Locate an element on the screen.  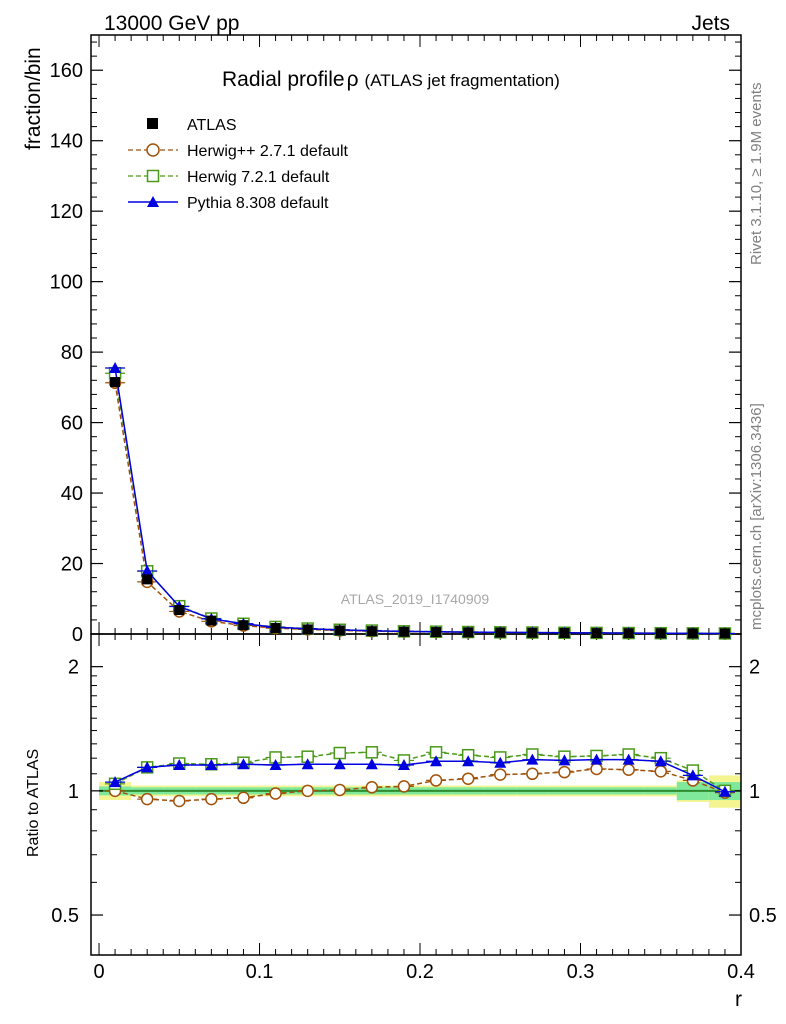
ratio-ytick-label-right: 0.5 is located at coordinates (763, 916).